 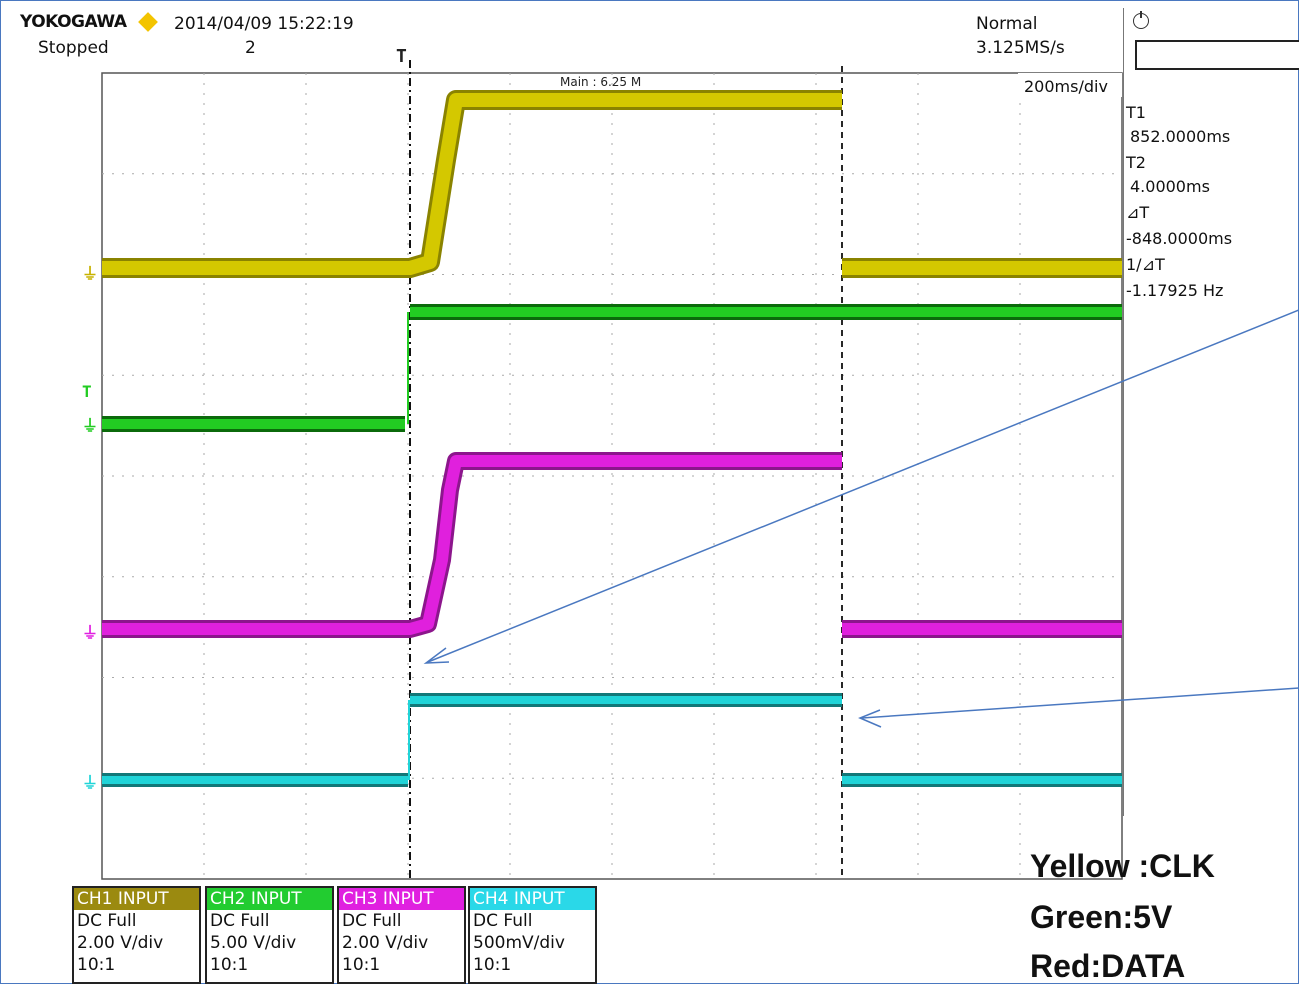 I want to click on ch3-settings-box: CH3 INPUT DC Full 2.00 V/div 10:1, so click(x=401, y=935).